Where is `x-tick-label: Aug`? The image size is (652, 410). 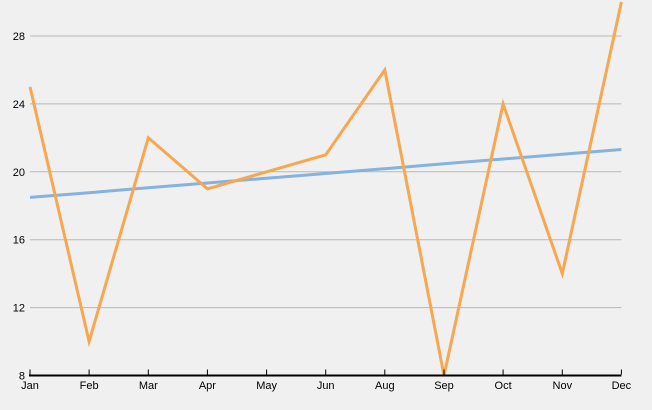 x-tick-label: Aug is located at coordinates (385, 386).